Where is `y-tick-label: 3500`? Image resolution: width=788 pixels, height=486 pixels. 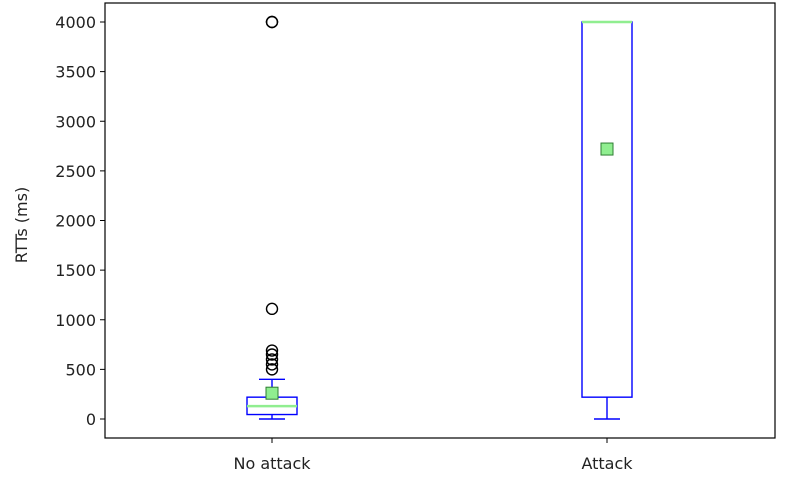 y-tick-label: 3500 is located at coordinates (75, 72).